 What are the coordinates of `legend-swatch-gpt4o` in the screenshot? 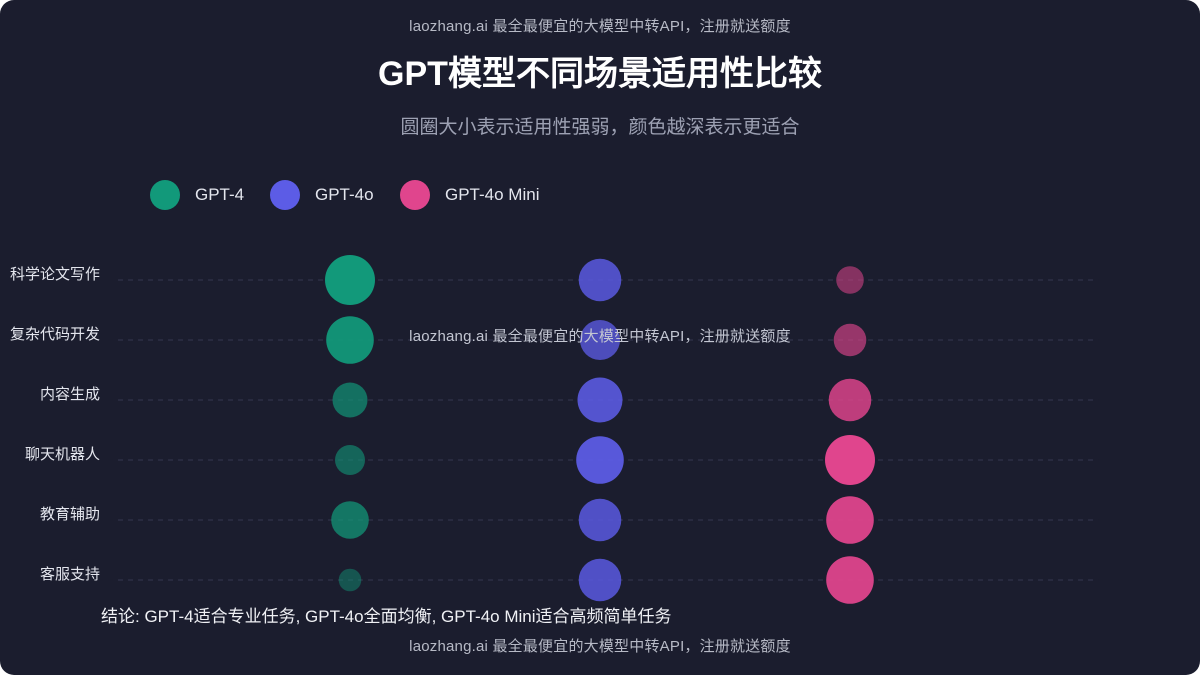 It's located at (285, 195).